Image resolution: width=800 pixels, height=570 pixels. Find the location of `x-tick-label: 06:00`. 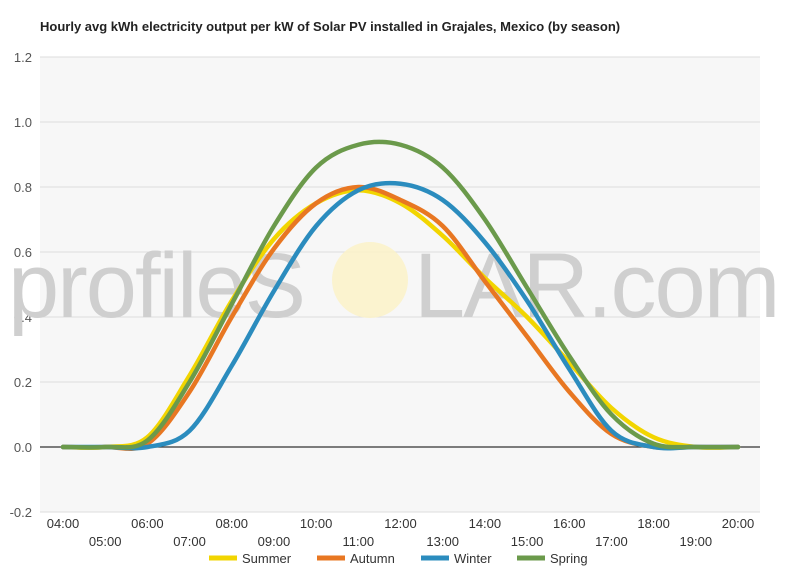

x-tick-label: 06:00 is located at coordinates (147, 523).